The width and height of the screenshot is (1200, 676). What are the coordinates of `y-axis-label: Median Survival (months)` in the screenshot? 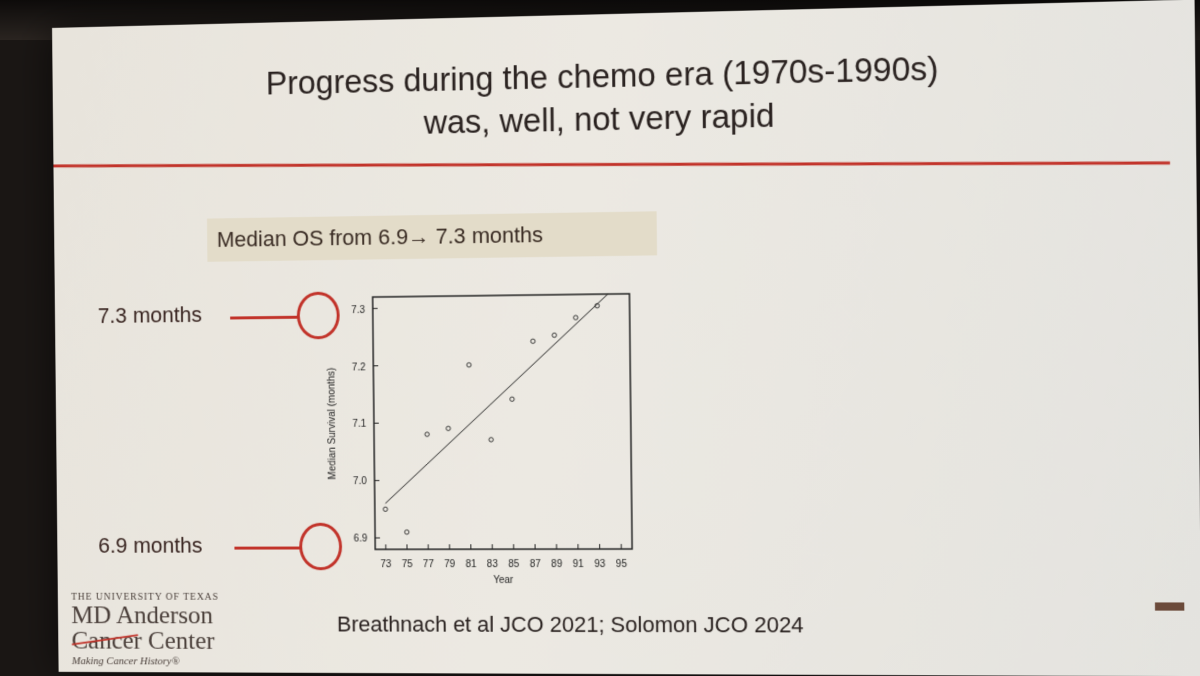 It's located at (332, 423).